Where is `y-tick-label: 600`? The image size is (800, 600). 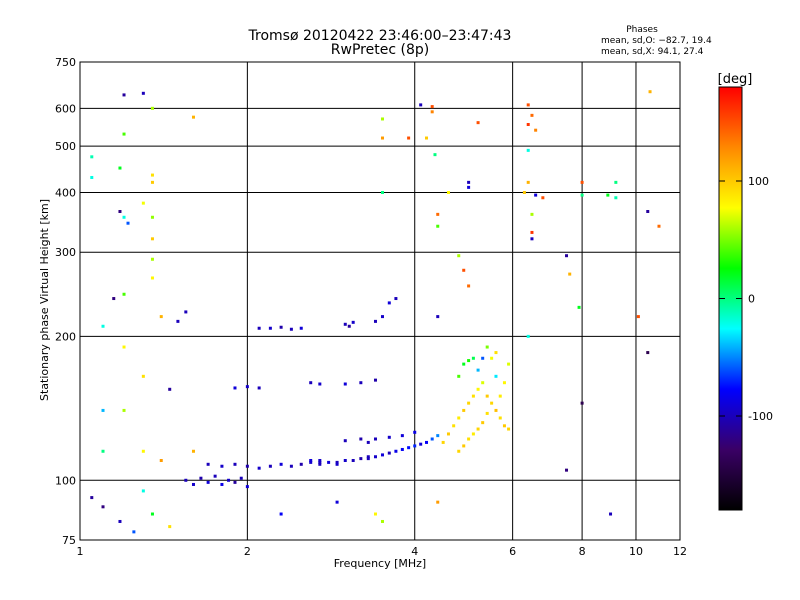 y-tick-label: 600 is located at coordinates (65, 108).